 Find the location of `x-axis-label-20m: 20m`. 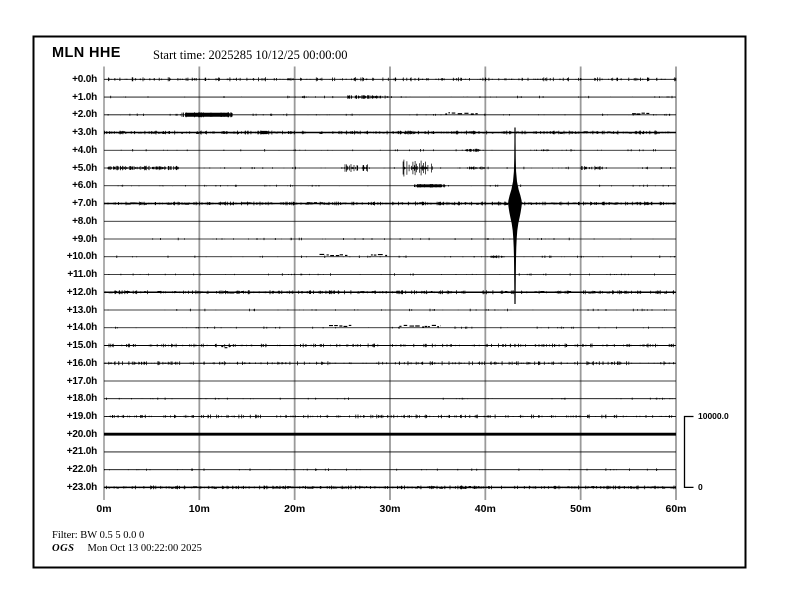

x-axis-label-20m: 20m is located at coordinates (295, 509).